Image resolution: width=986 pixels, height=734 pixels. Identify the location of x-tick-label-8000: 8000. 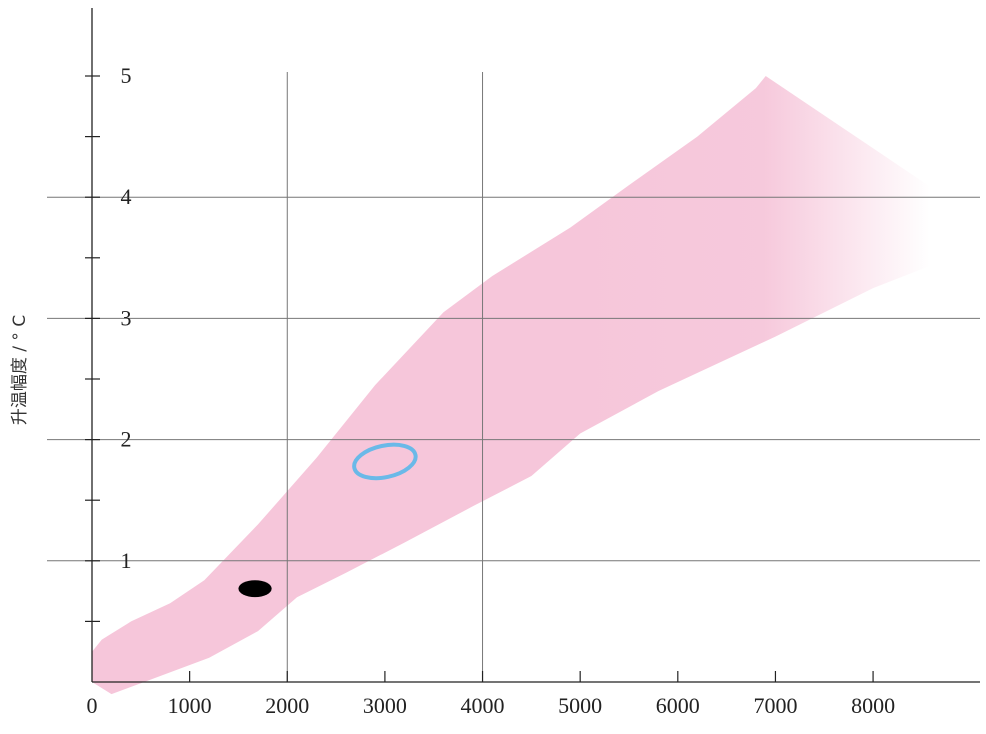
(873, 705).